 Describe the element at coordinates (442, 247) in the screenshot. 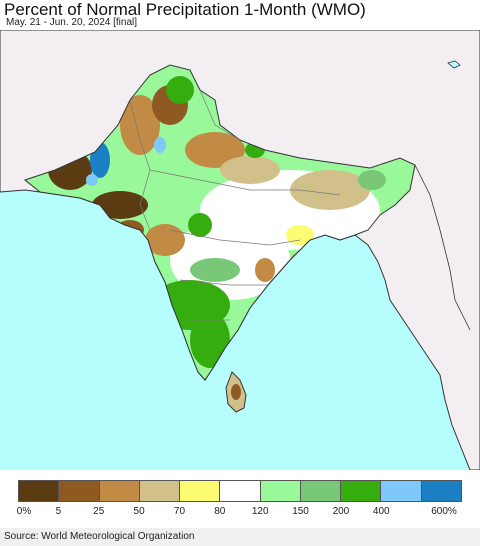

I see `myanmar-border` at that location.